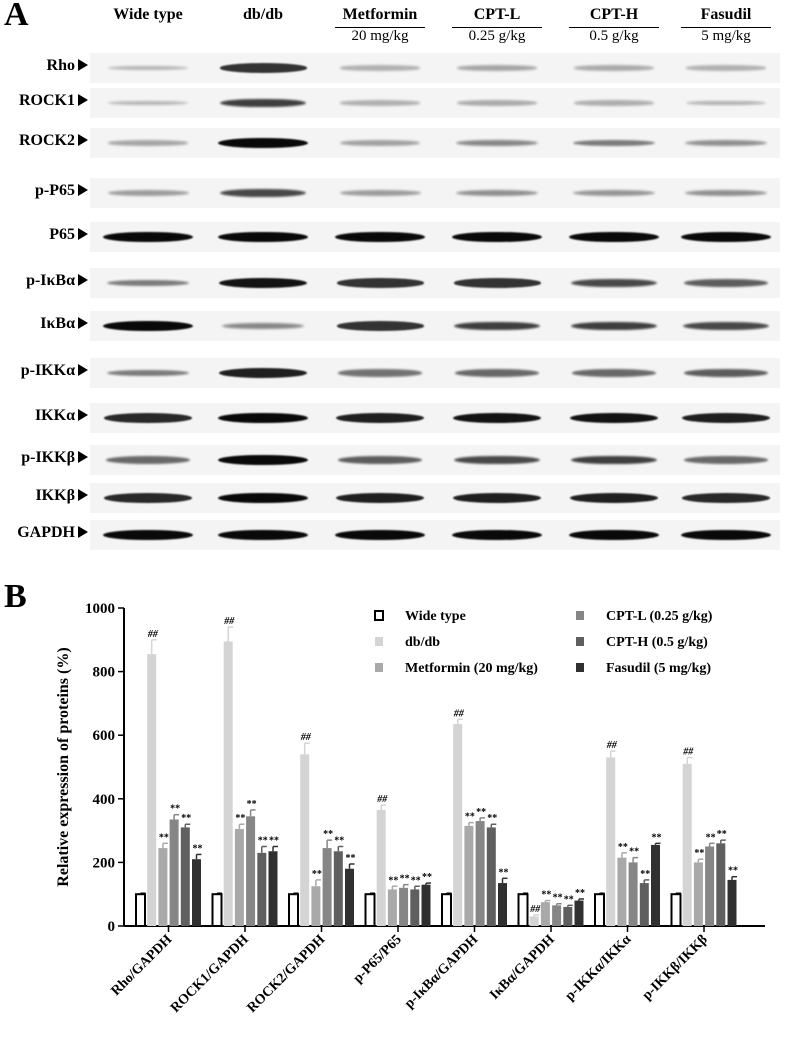  What do you see at coordinates (614, 36) in the screenshot?
I see `group-dose: 0.5 g/kg` at bounding box center [614, 36].